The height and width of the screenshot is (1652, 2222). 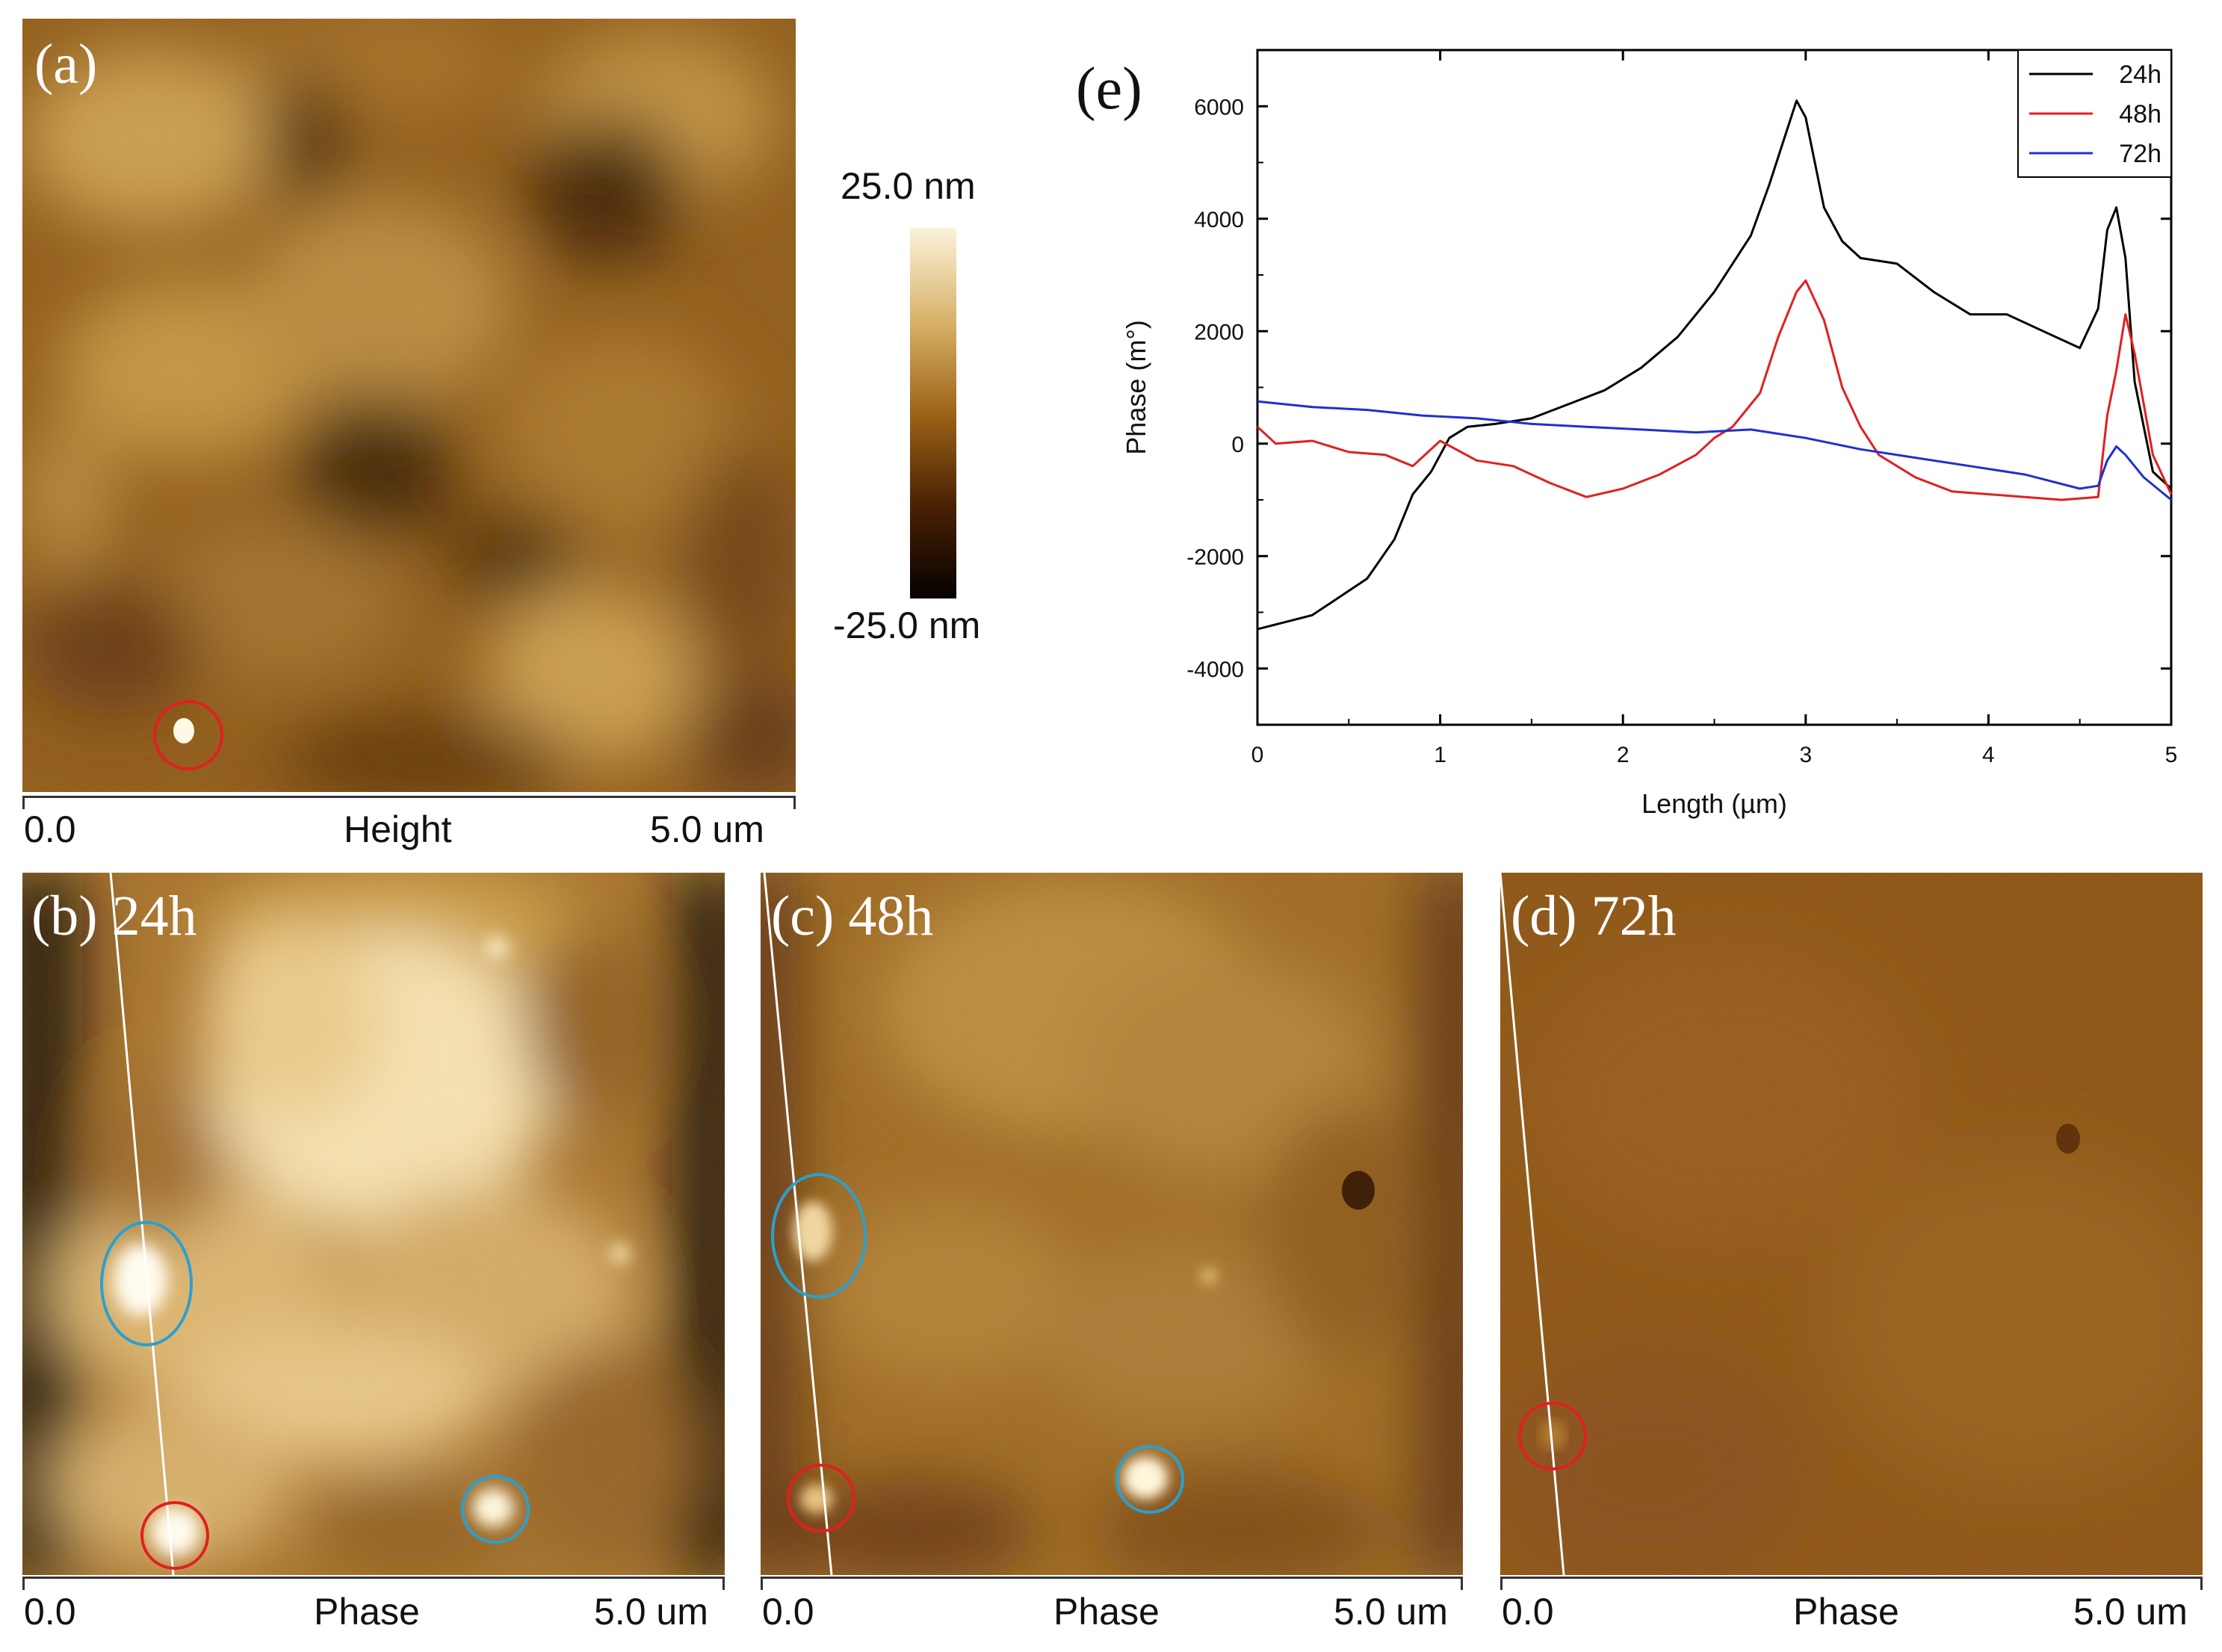 I want to click on panel-d-axis-end: 5.0 um, so click(x=2130, y=1612).